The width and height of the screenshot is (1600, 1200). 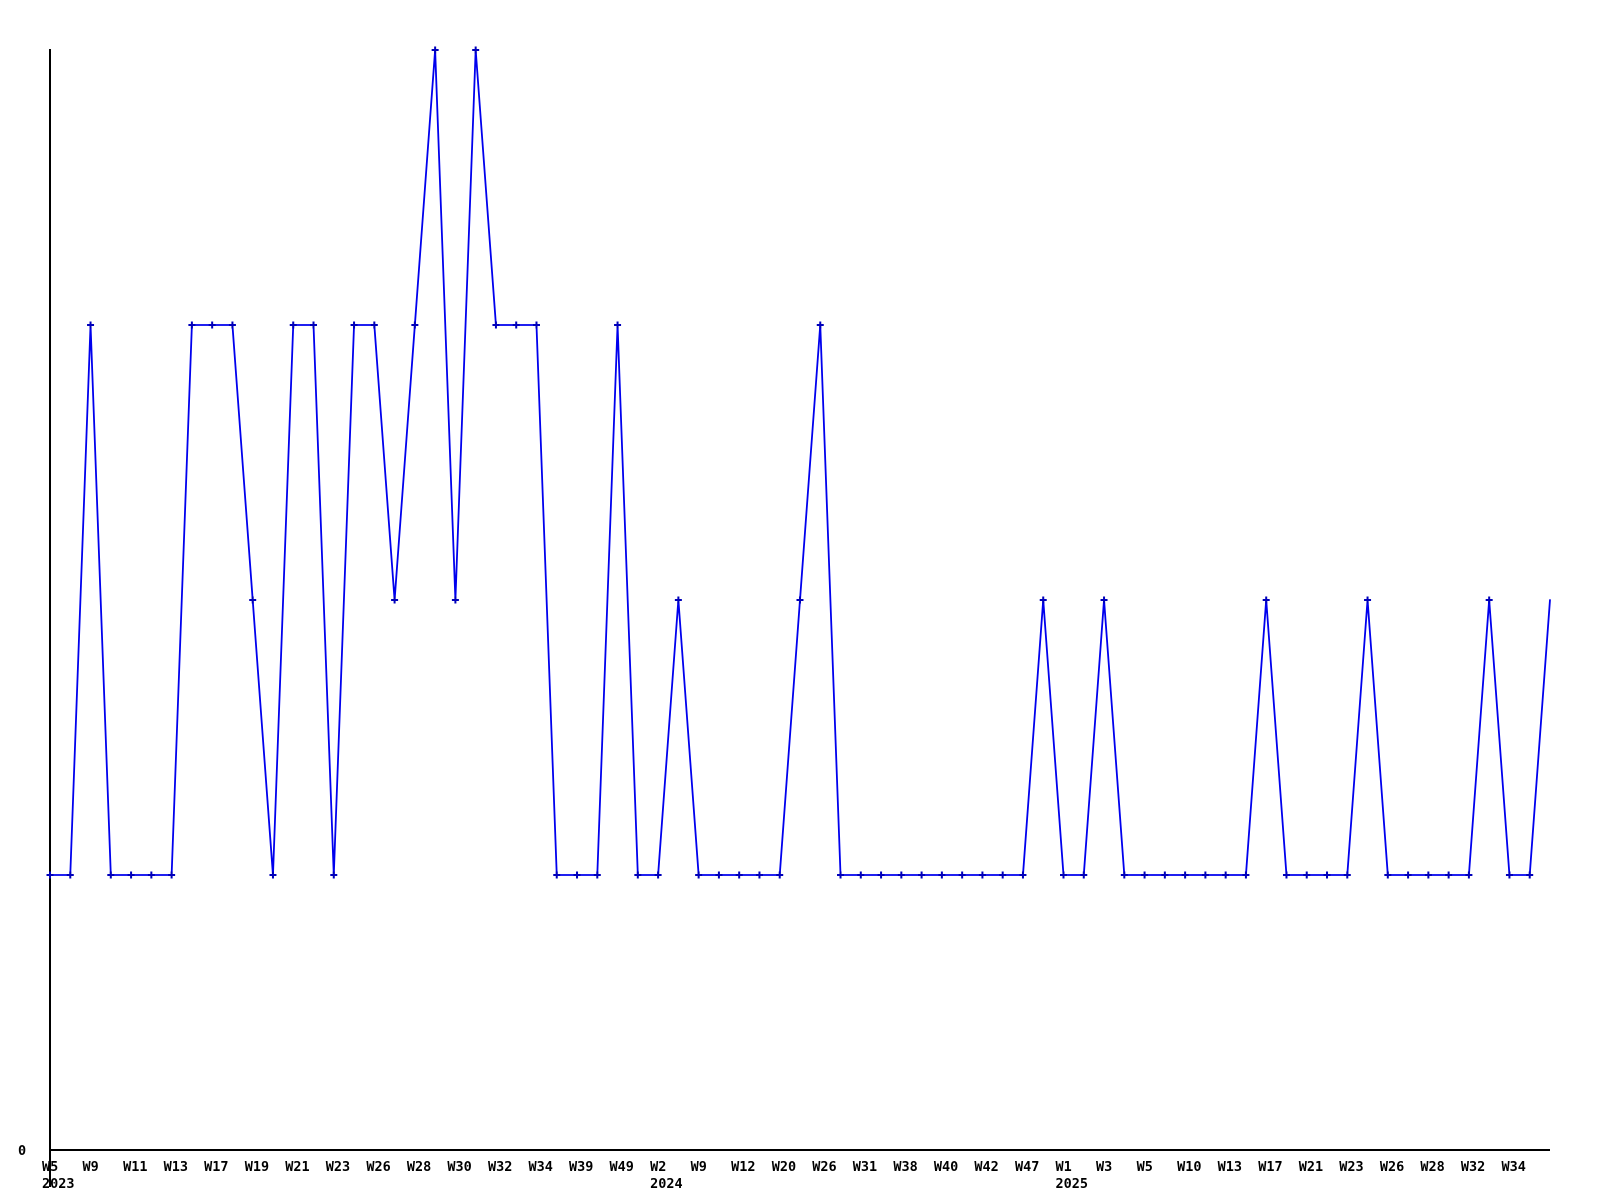 What do you see at coordinates (1027, 1167) in the screenshot?
I see `x-tick-week-label: W47` at bounding box center [1027, 1167].